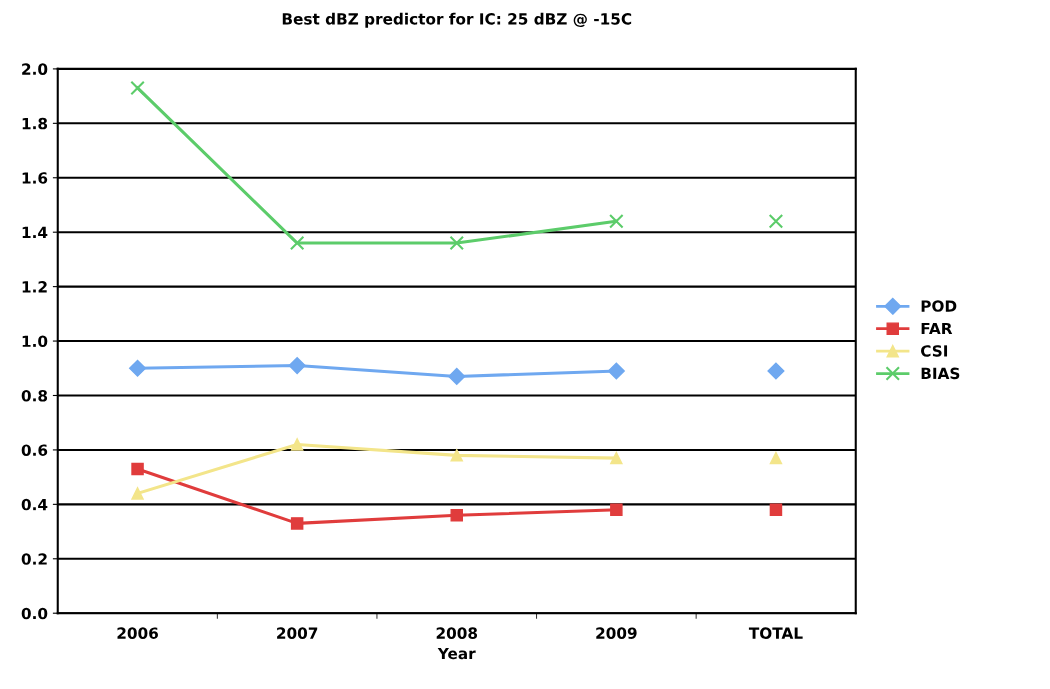 Image resolution: width=1050 pixels, height=689 pixels. I want to click on legend-label: BIAS, so click(940, 373).